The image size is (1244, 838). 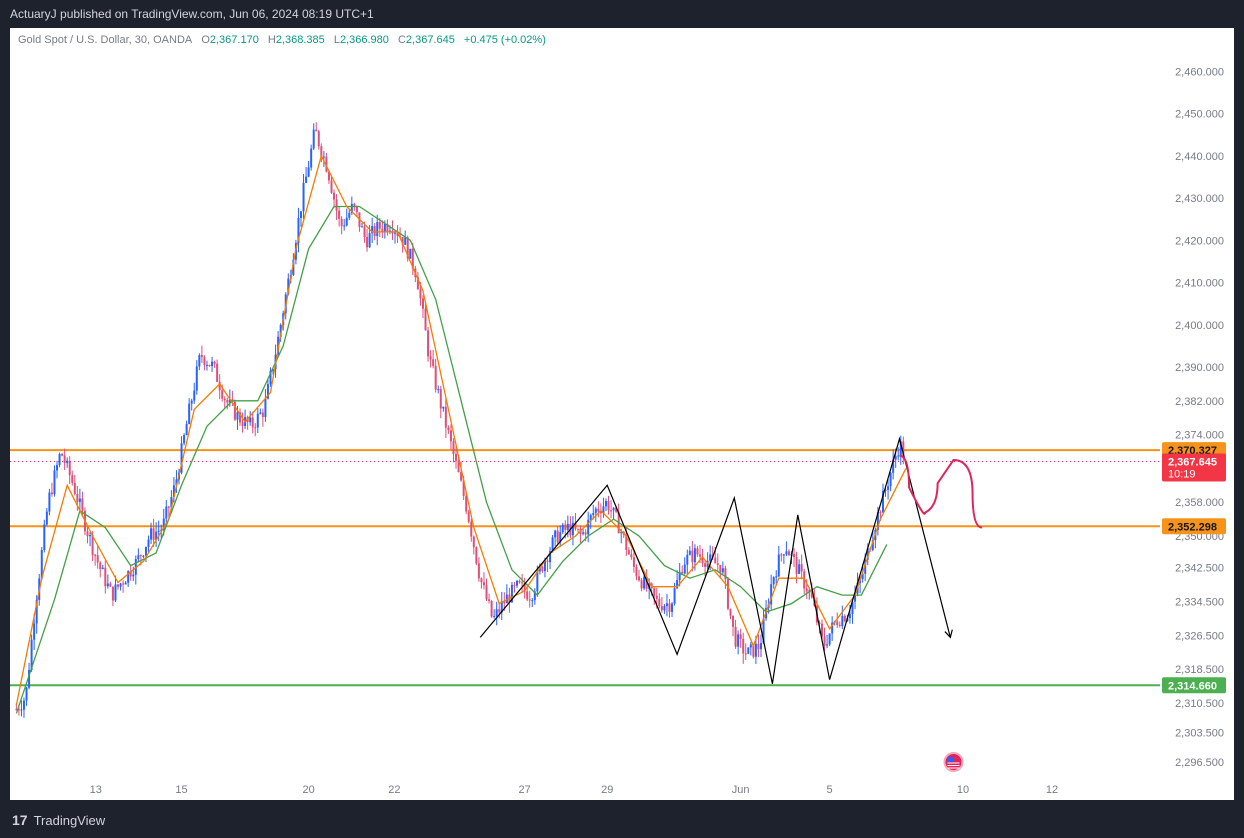 I want to click on y-tick-label: 2,296.500, so click(x=1199, y=763).